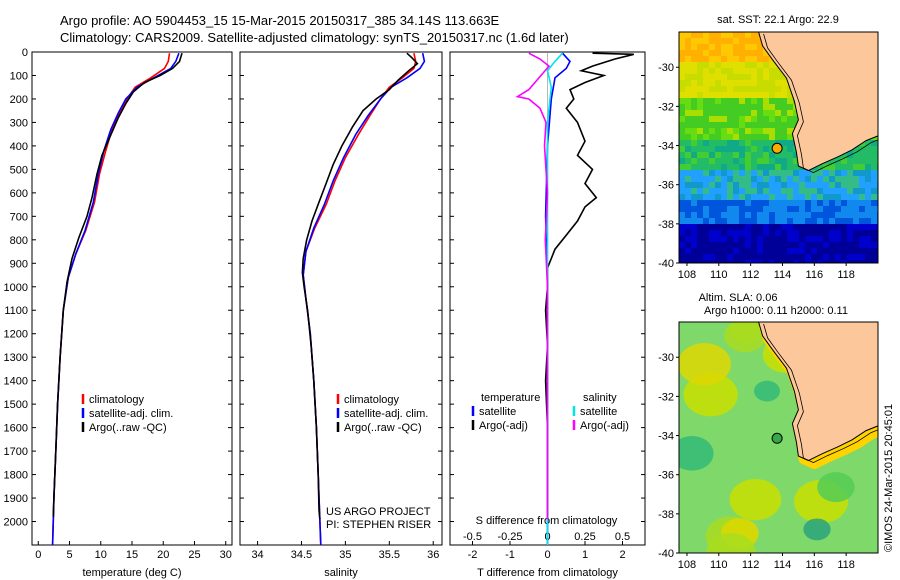  What do you see at coordinates (666, 186) in the screenshot?
I see `sst-map-ytick-label: -36` at bounding box center [666, 186].